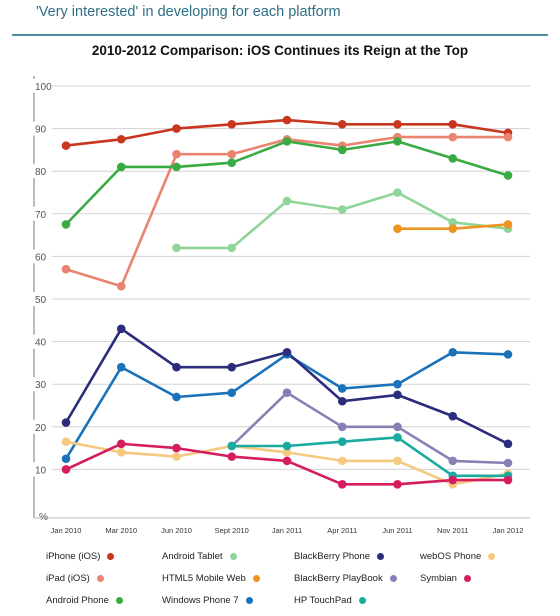 The height and width of the screenshot is (616, 560). What do you see at coordinates (41, 172) in the screenshot?
I see `y-tick-label: 80` at bounding box center [41, 172].